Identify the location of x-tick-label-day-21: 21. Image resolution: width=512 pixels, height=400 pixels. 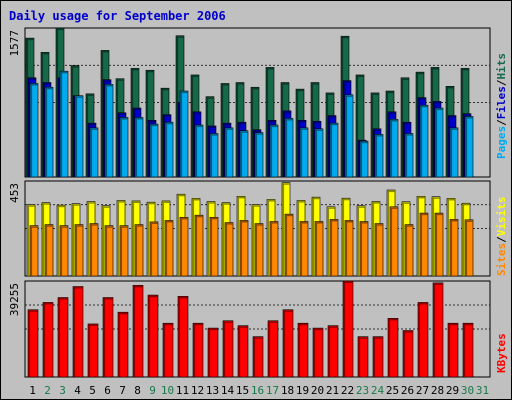
(332, 390).